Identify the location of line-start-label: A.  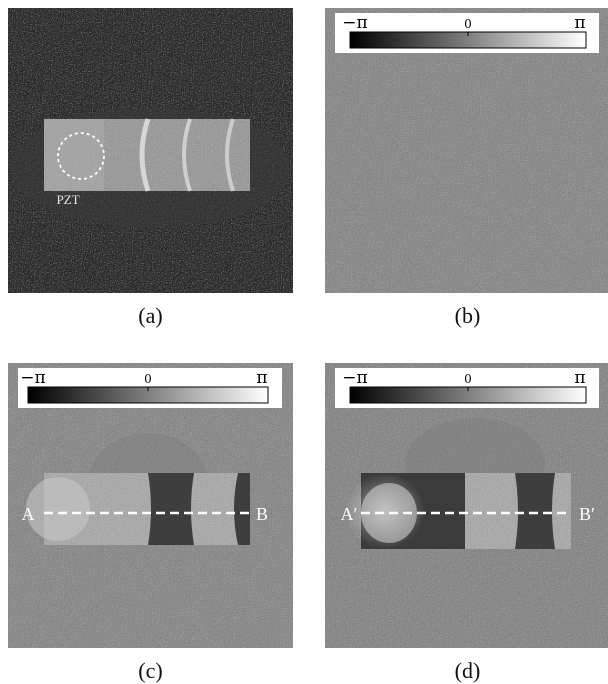
(28, 514).